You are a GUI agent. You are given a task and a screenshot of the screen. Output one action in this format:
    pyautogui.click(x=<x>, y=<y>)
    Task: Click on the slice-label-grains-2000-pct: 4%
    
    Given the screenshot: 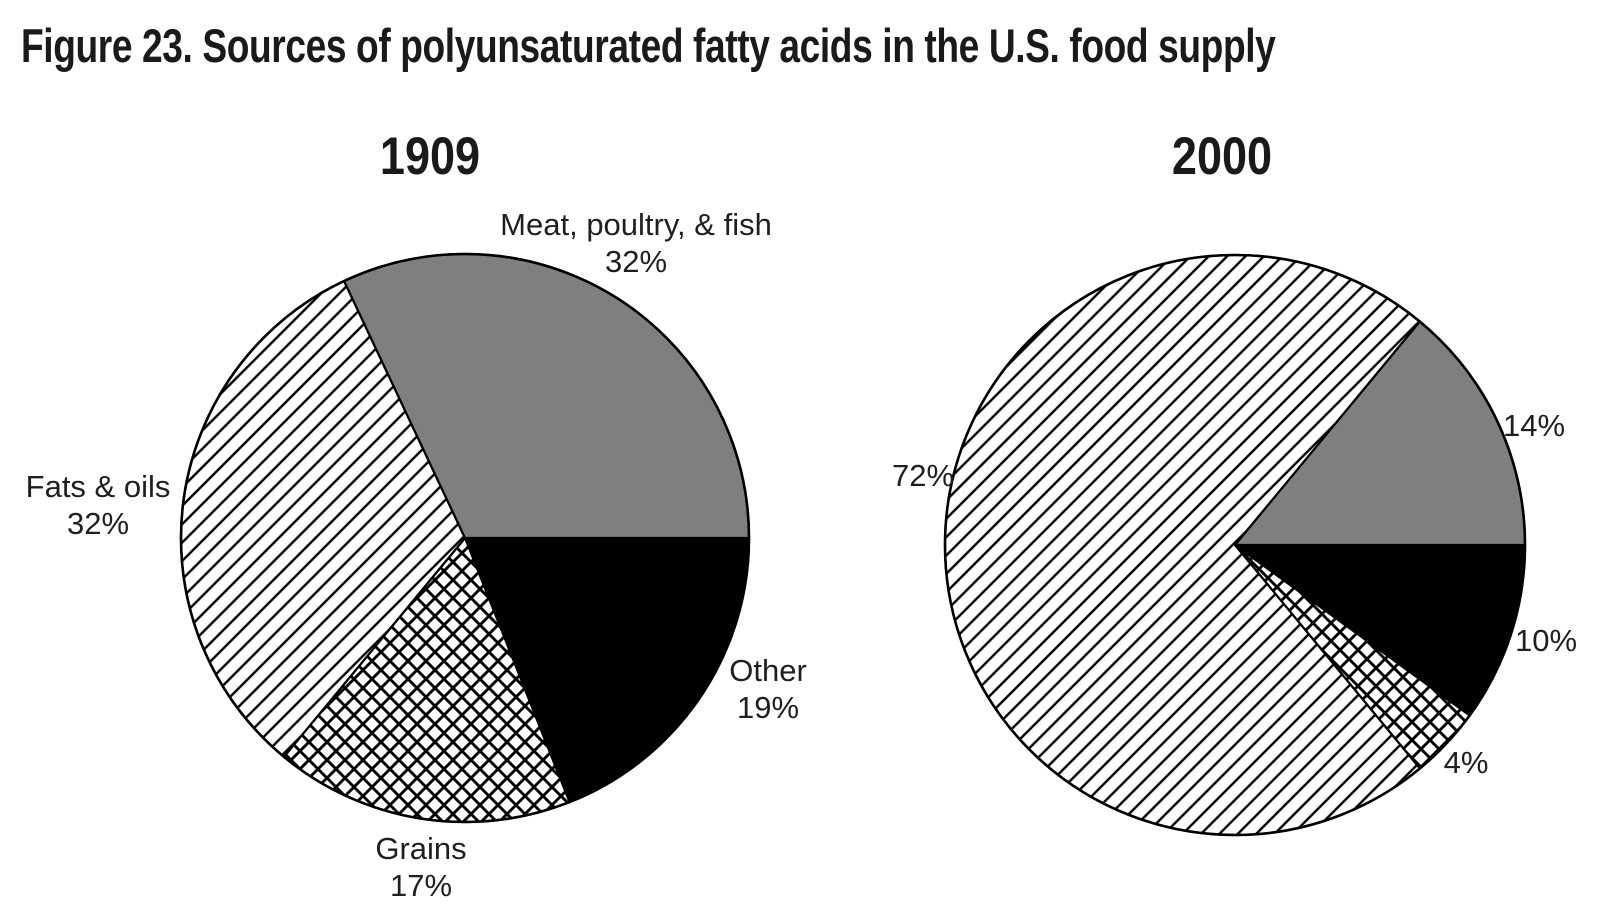 What is the action you would take?
    pyautogui.click(x=1466, y=762)
    